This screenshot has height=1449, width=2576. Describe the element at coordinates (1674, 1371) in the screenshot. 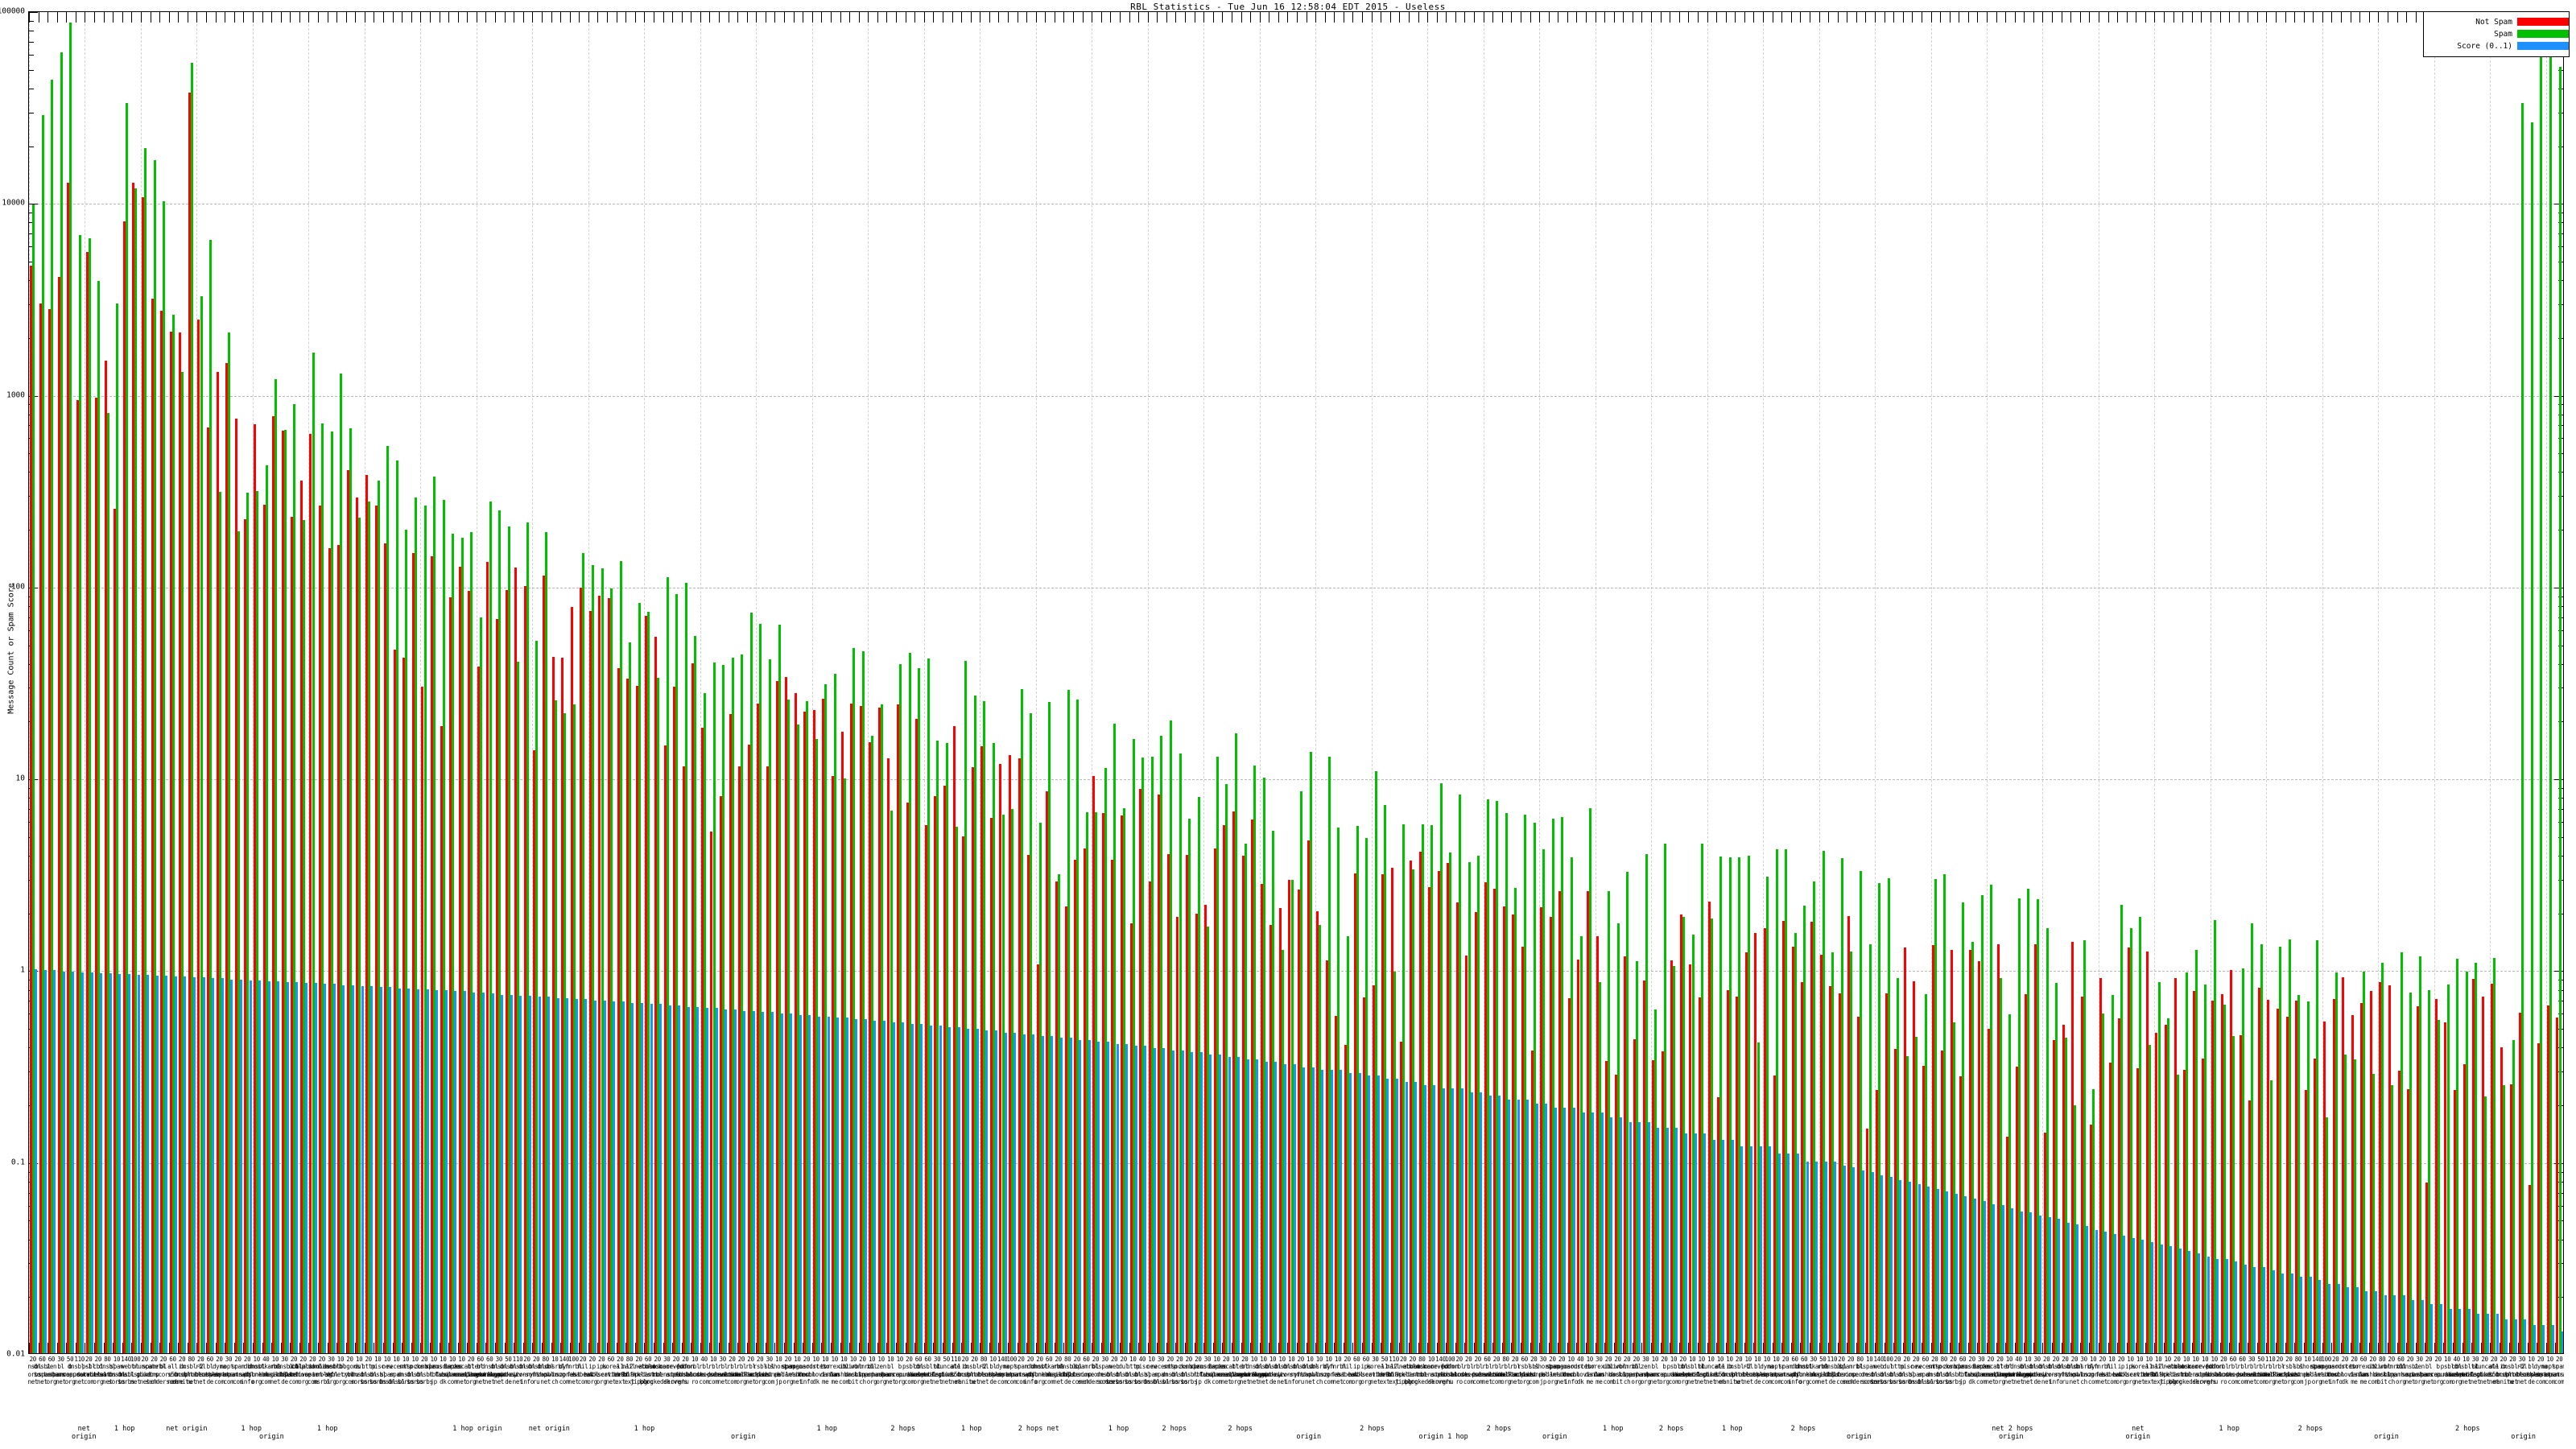

I see `x-axis-label: 10 psbl surriel com` at that location.